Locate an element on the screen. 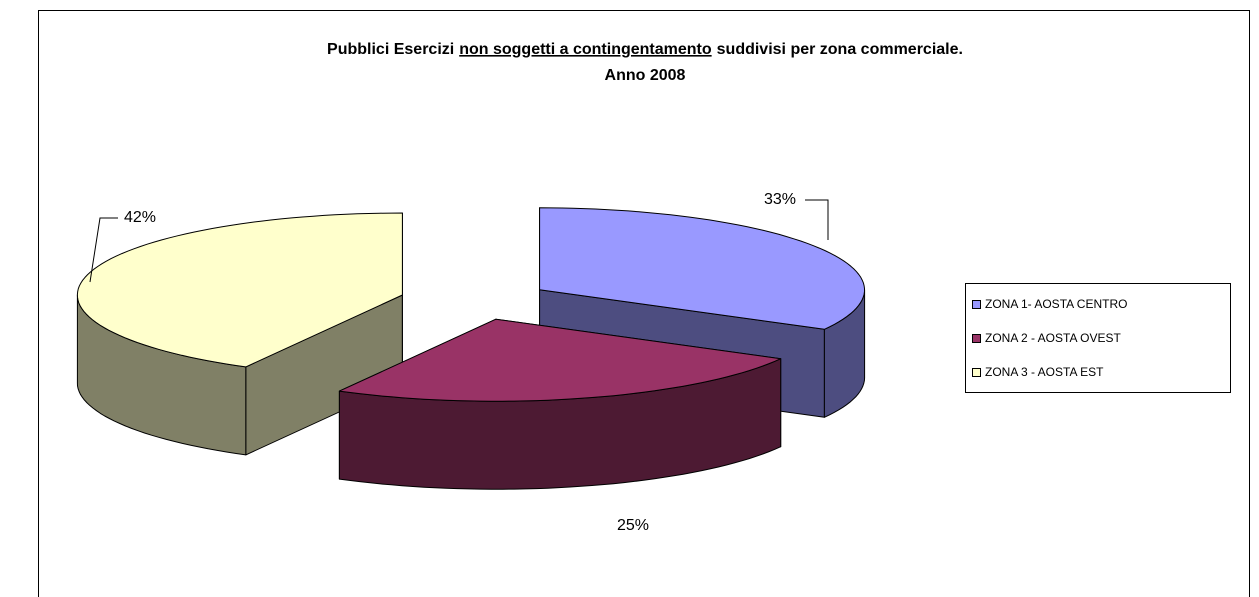  legend-label: ZONA 1- AOSTA CENTRO is located at coordinates (1056, 304).